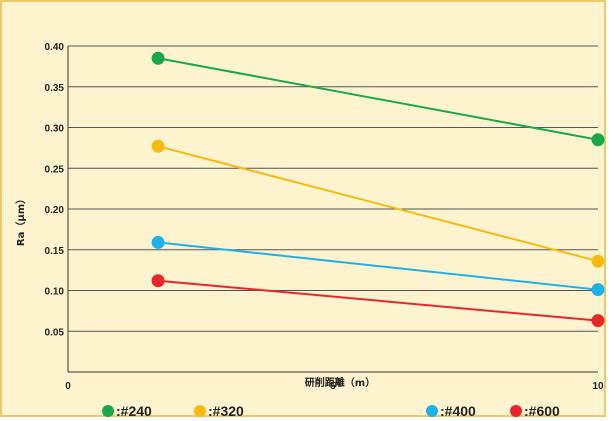  I want to click on x-tick-label: 10, so click(598, 386).